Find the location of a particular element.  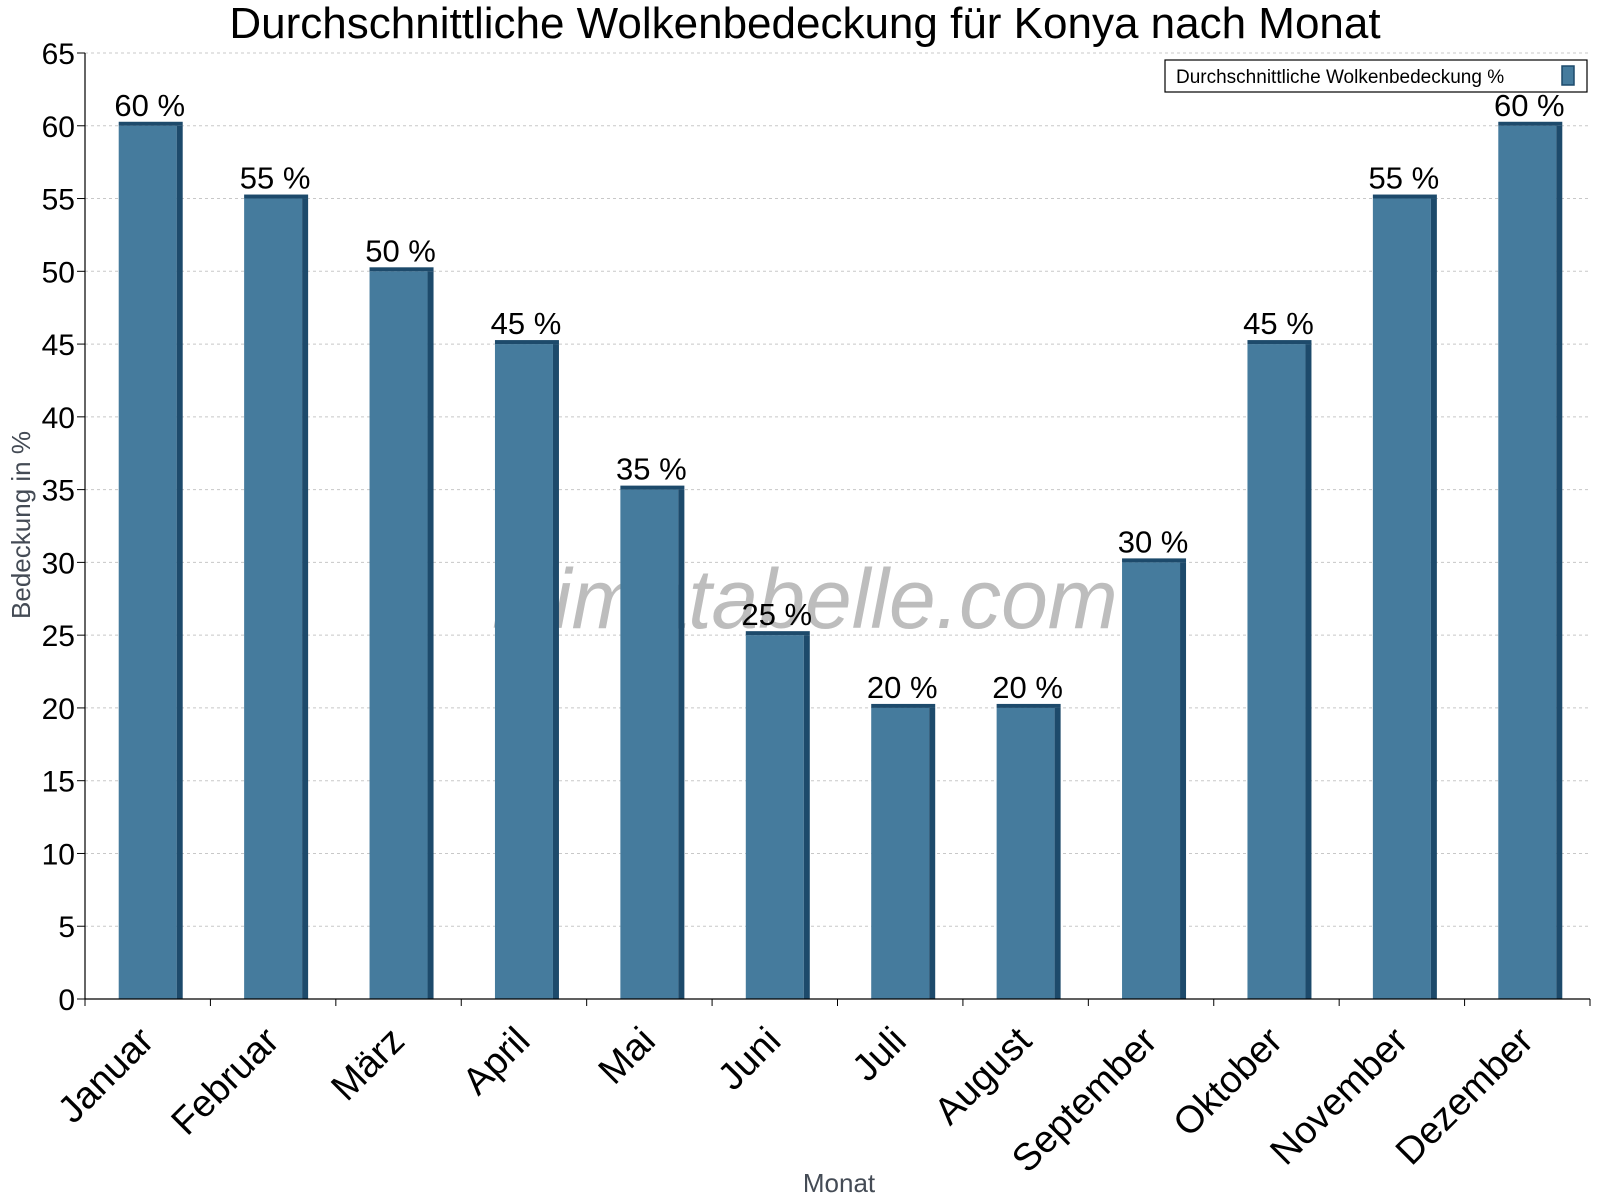

bar-august is located at coordinates (1028, 851).